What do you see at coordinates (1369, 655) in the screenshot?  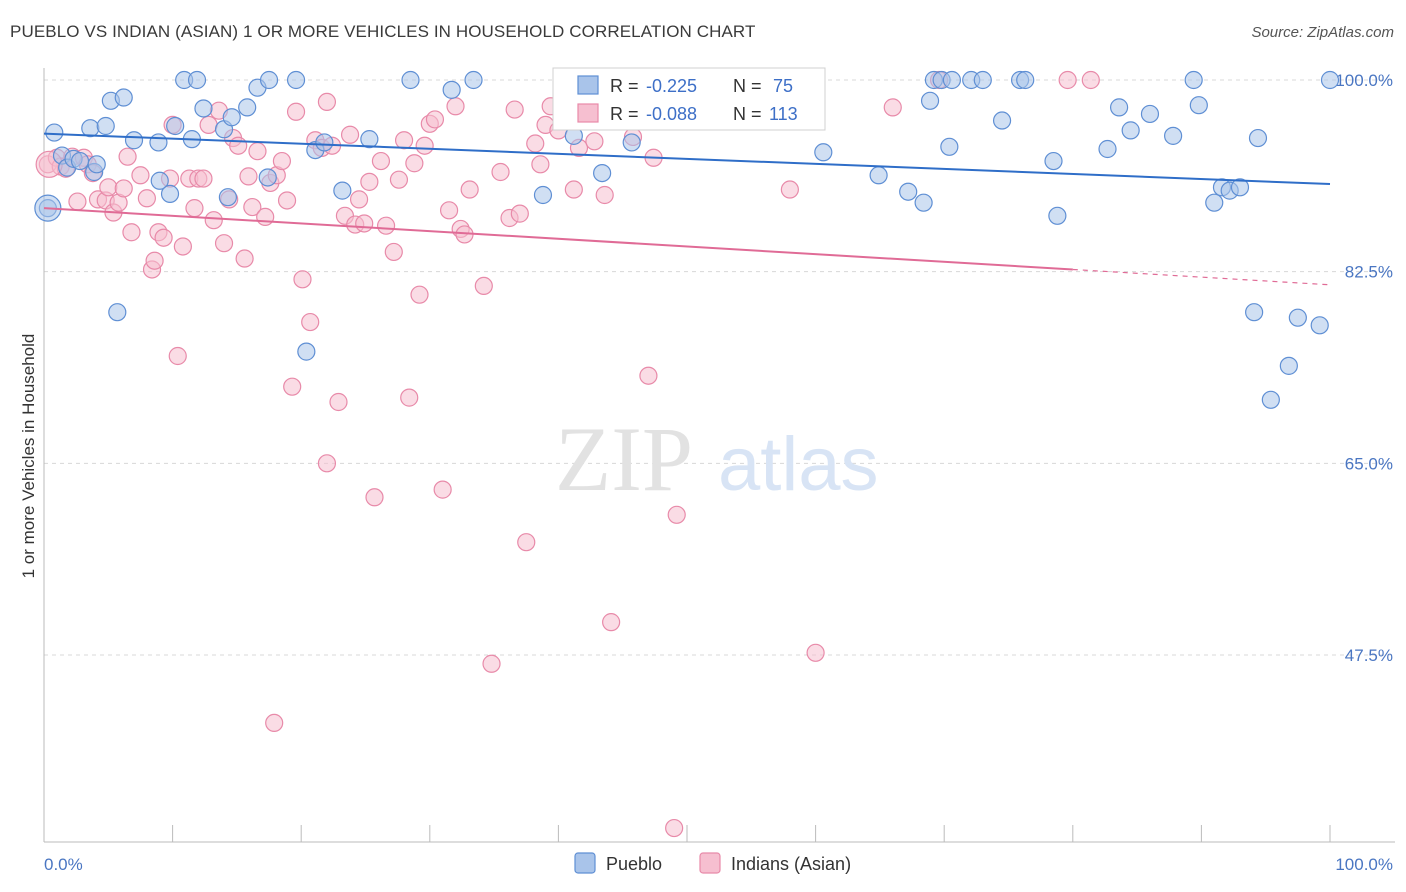 I see `y-tick-label-0: 47.5%` at bounding box center [1369, 655].